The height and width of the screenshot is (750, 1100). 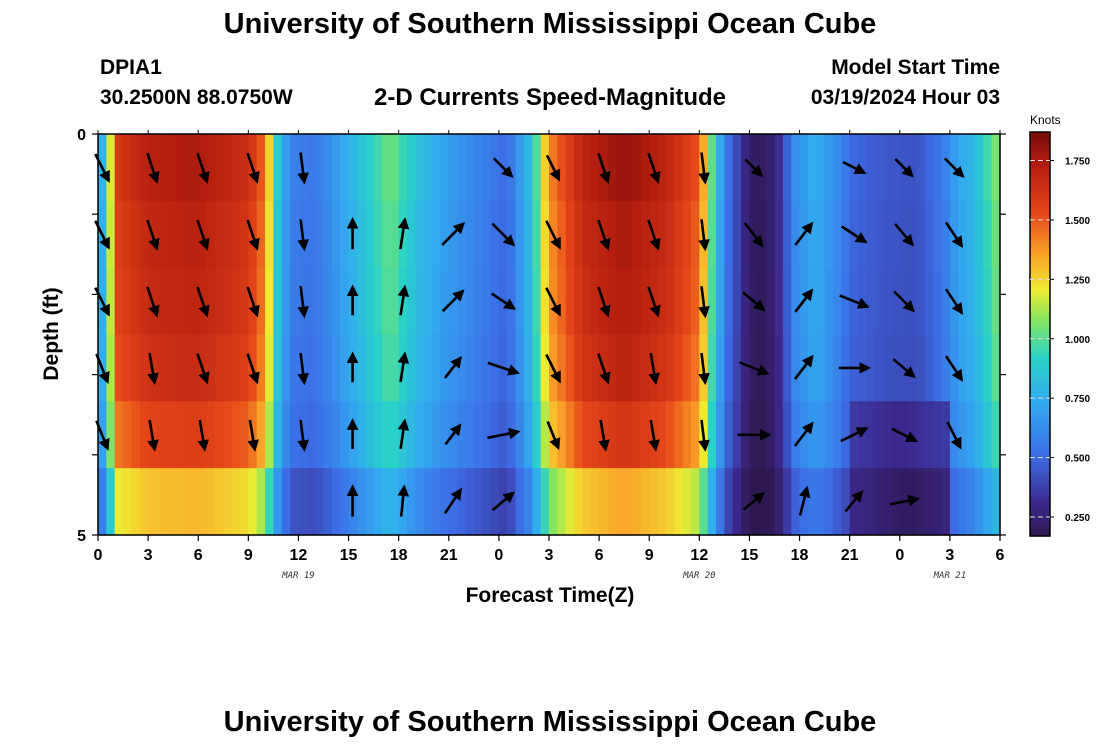 I want to click on x-tick-label: 3, so click(x=949, y=555).